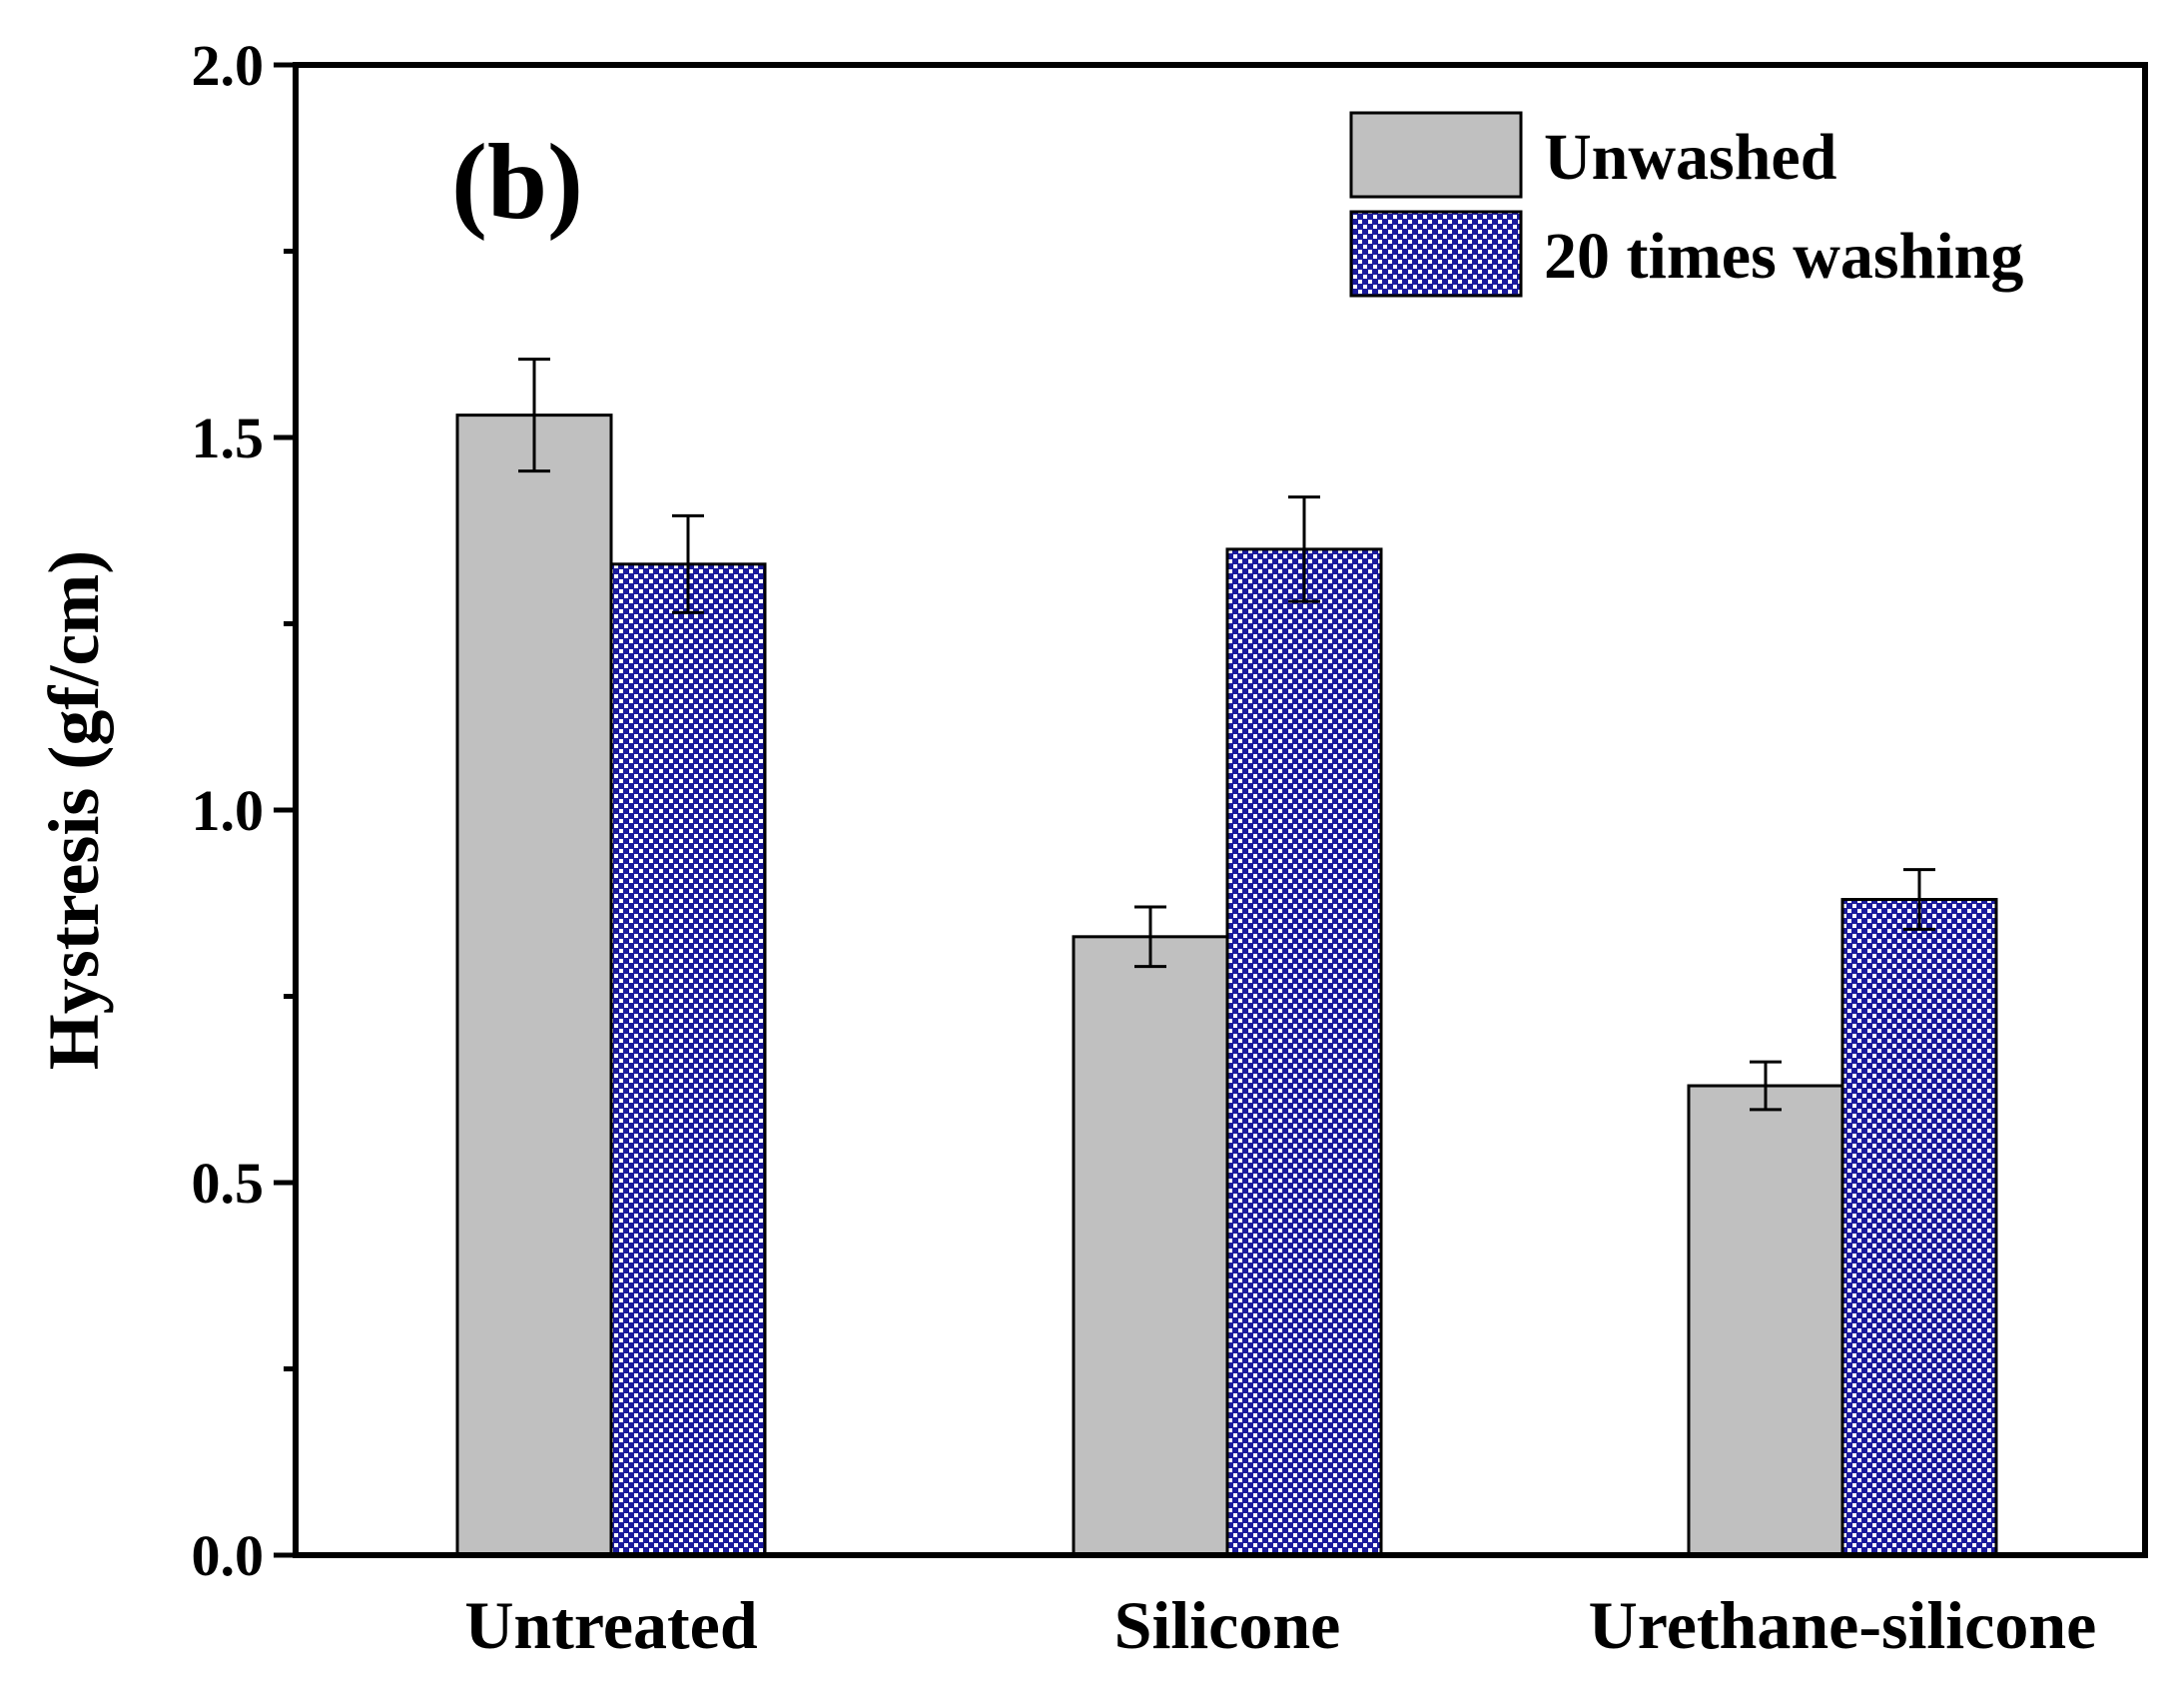  What do you see at coordinates (229, 65) in the screenshot?
I see `y-tick-label: 2.0` at bounding box center [229, 65].